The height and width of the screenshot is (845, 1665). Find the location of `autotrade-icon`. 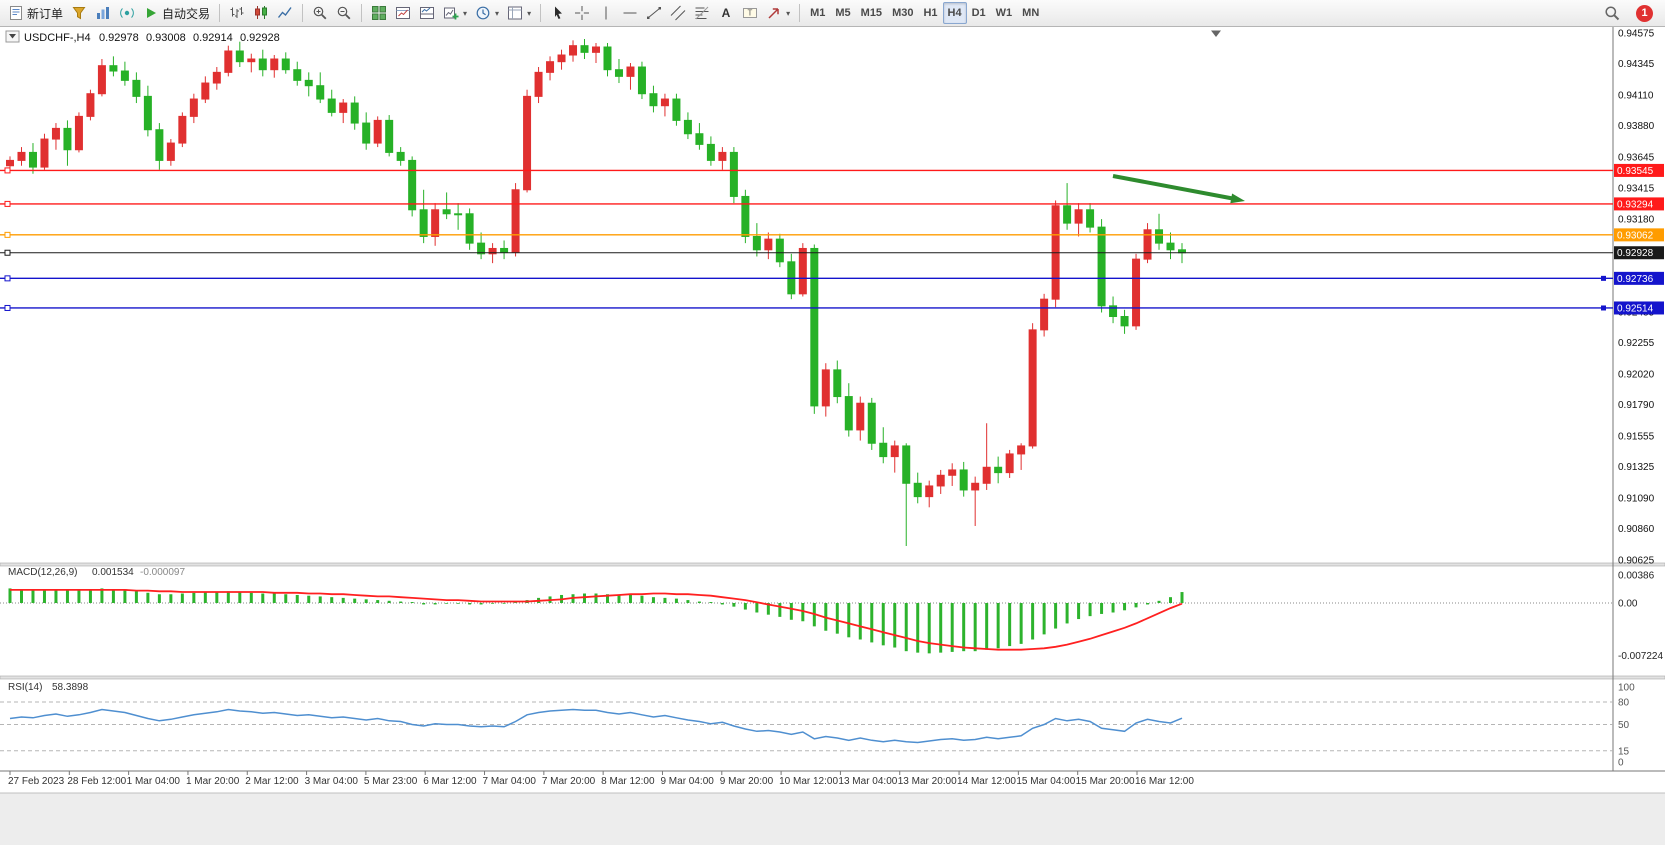

autotrade-icon is located at coordinates (152, 13).